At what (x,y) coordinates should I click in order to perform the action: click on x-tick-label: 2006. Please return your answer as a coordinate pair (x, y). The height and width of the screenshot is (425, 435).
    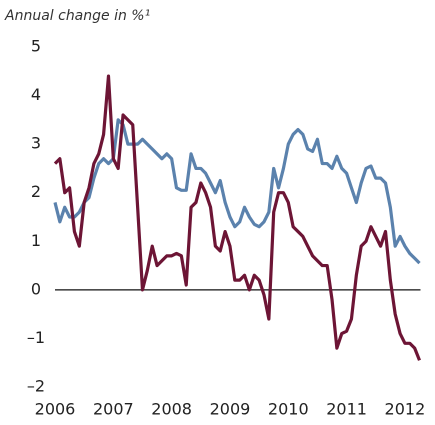
    Looking at the image, I should click on (55, 409).